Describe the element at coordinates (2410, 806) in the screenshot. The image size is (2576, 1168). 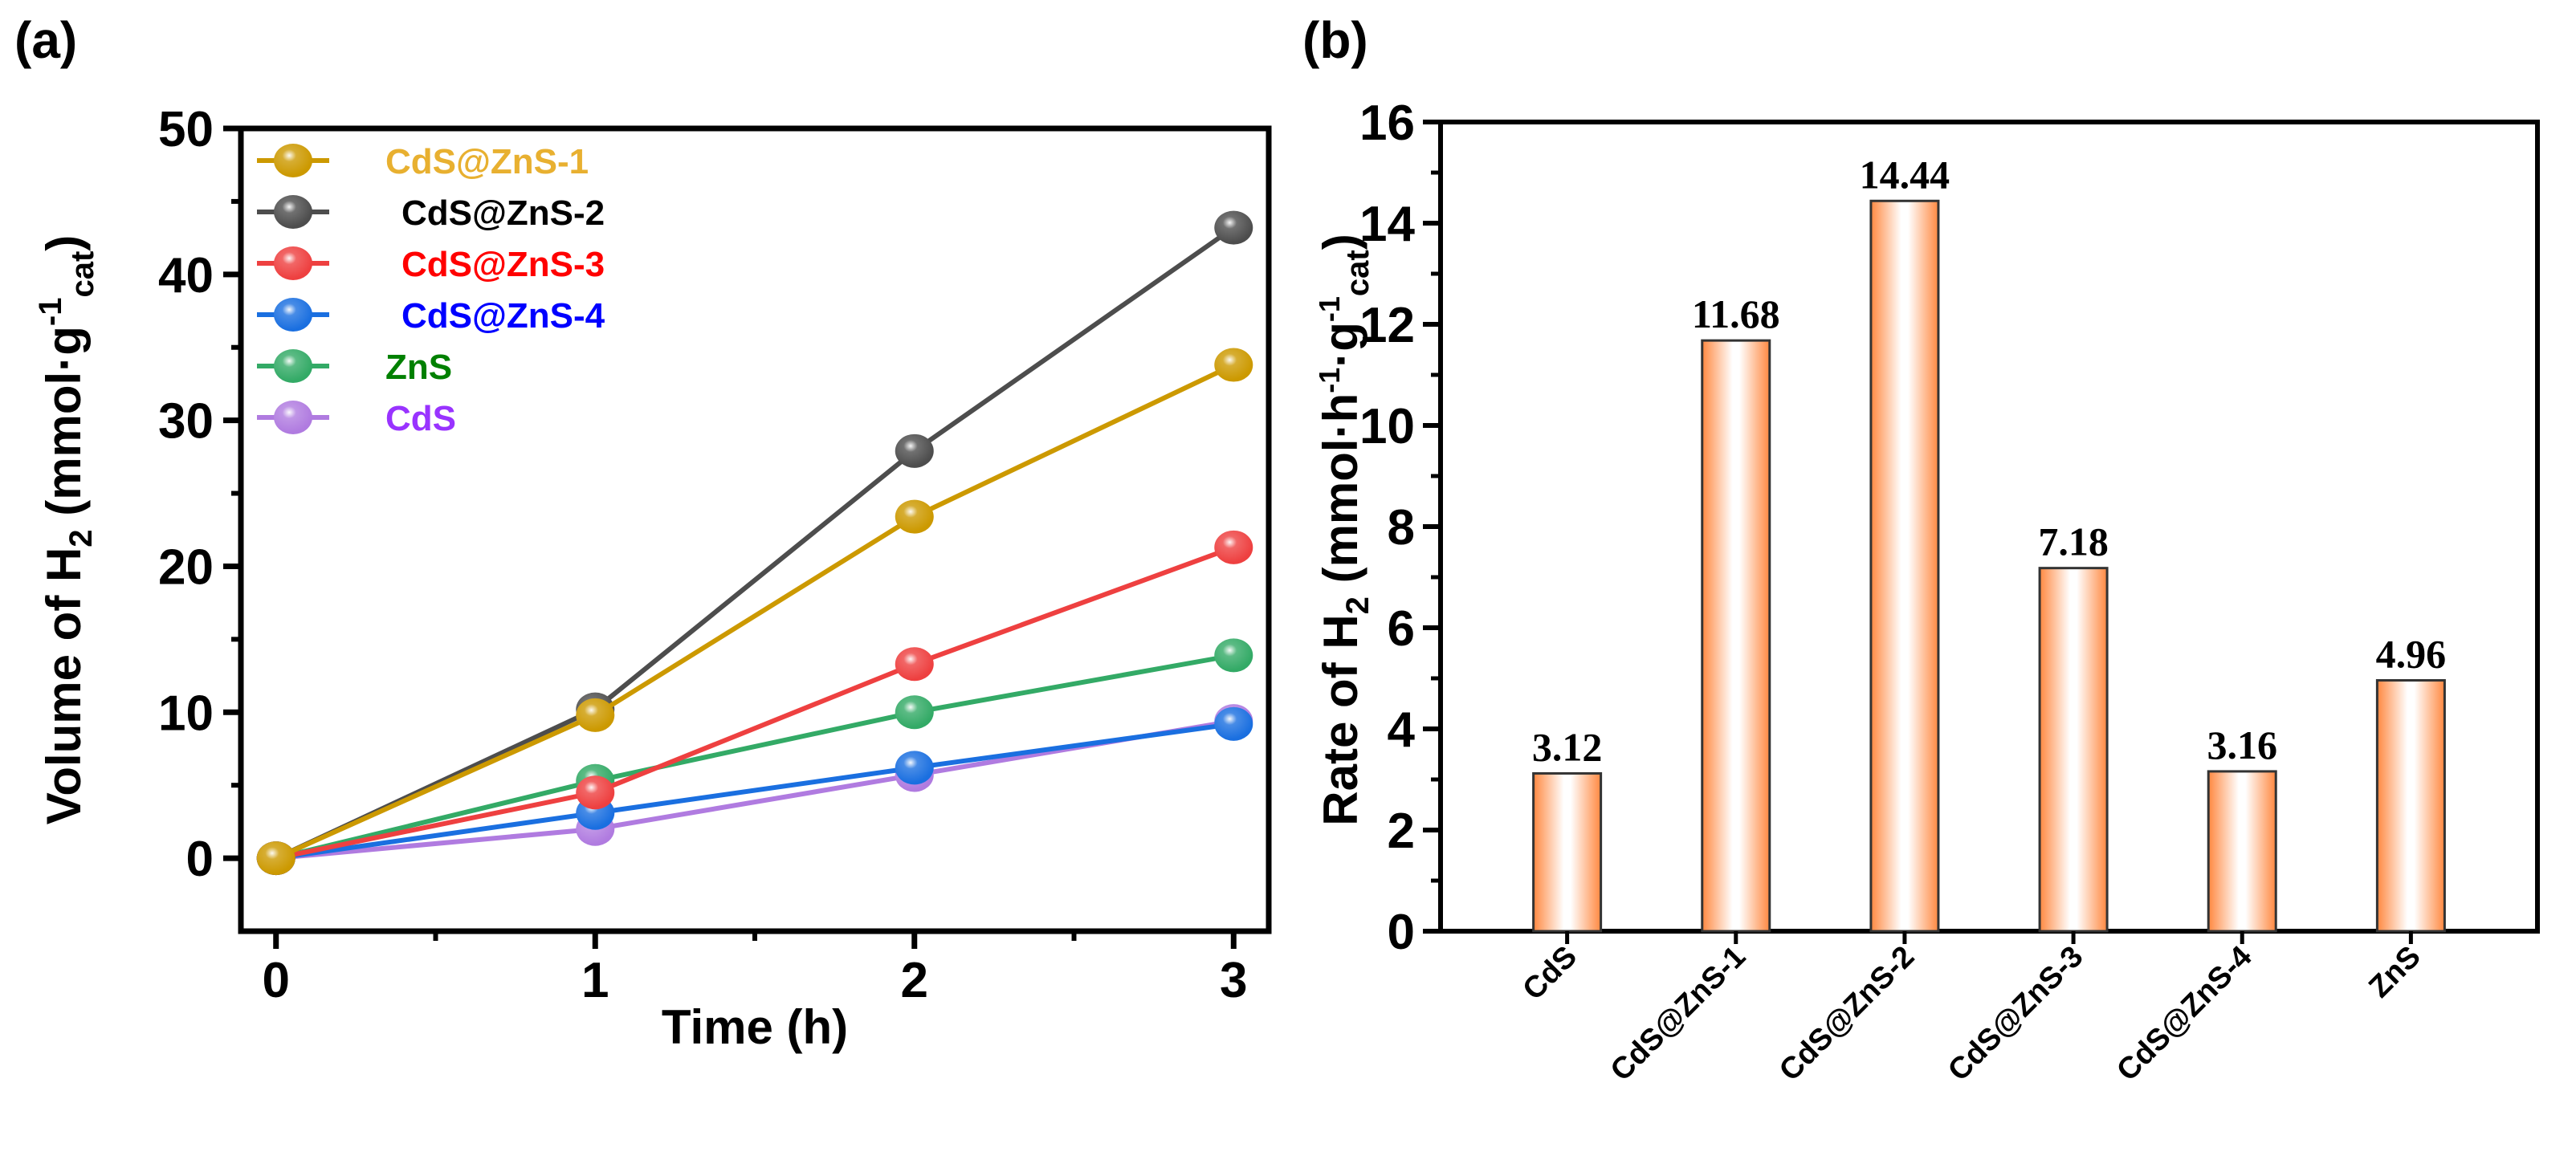
I see `bar-ZnS` at that location.